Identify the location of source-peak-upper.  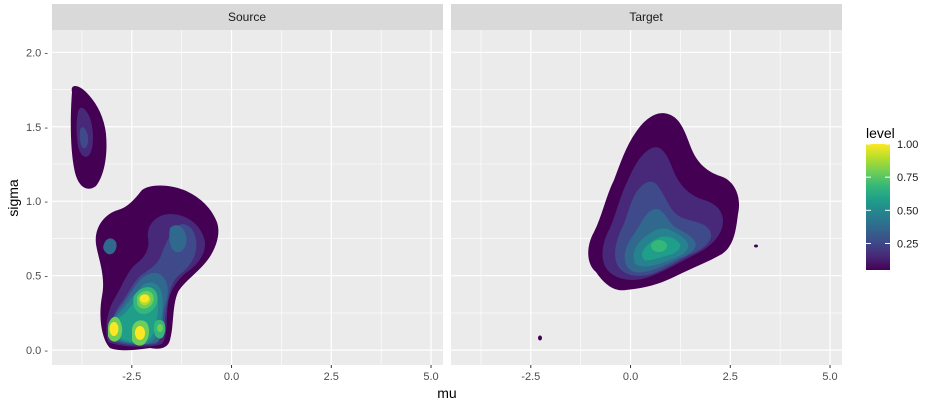
(144, 298).